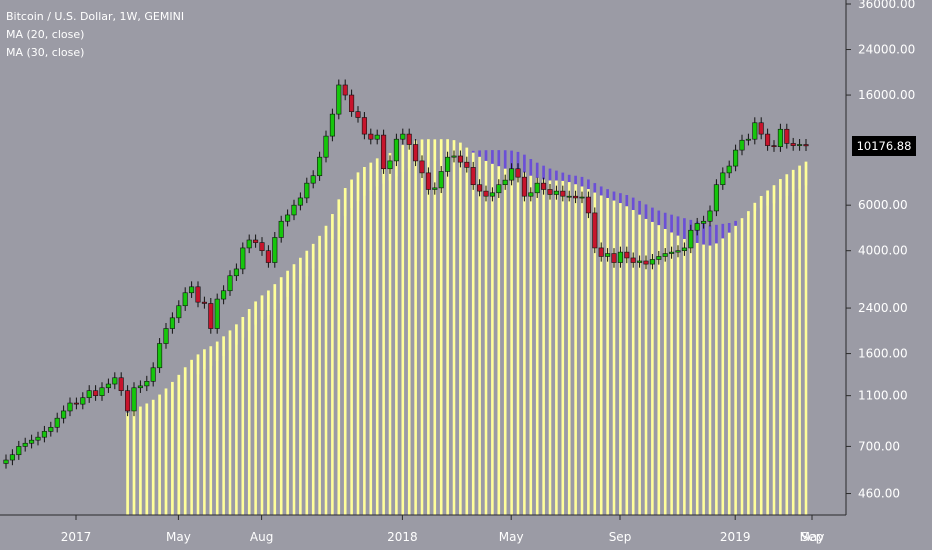 This screenshot has height=550, width=932. Describe the element at coordinates (879, 446) in the screenshot. I see `price-tick-label: 700.00` at that location.